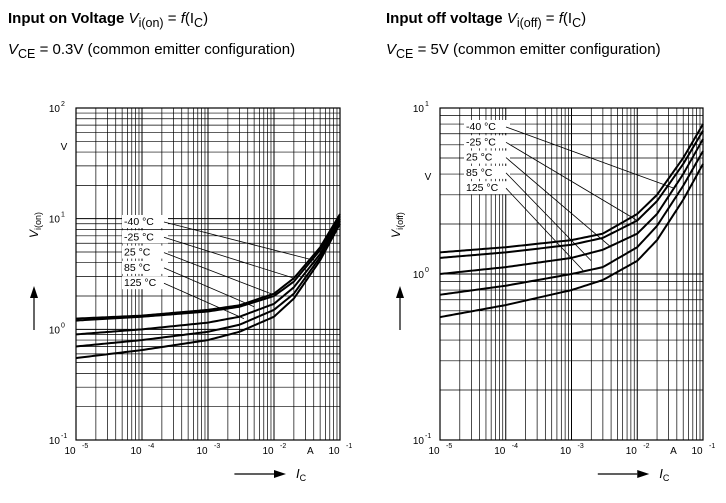  I want to click on title-close: ), so click(206, 18).